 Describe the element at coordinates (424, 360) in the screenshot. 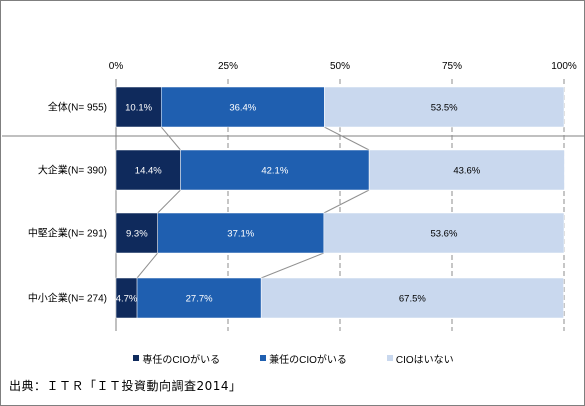

I see `legend-label: CIOはいない` at that location.